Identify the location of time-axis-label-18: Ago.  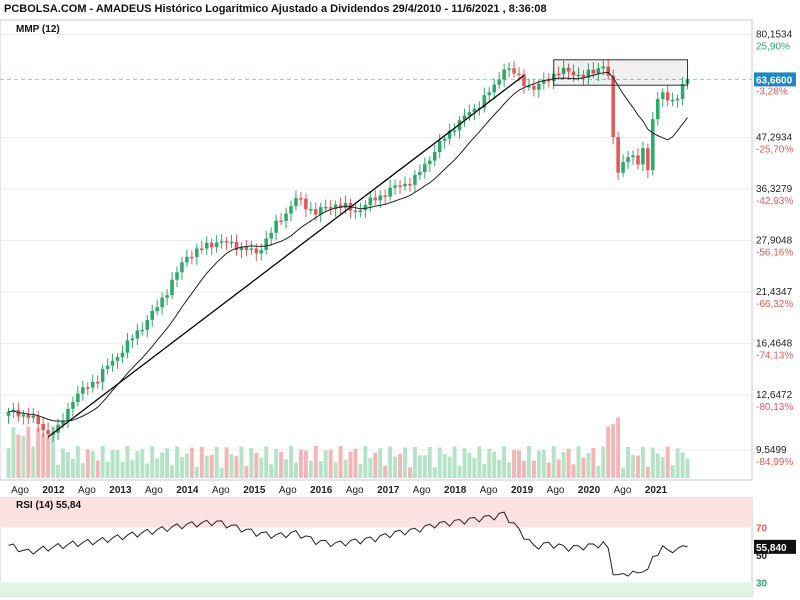
(623, 490).